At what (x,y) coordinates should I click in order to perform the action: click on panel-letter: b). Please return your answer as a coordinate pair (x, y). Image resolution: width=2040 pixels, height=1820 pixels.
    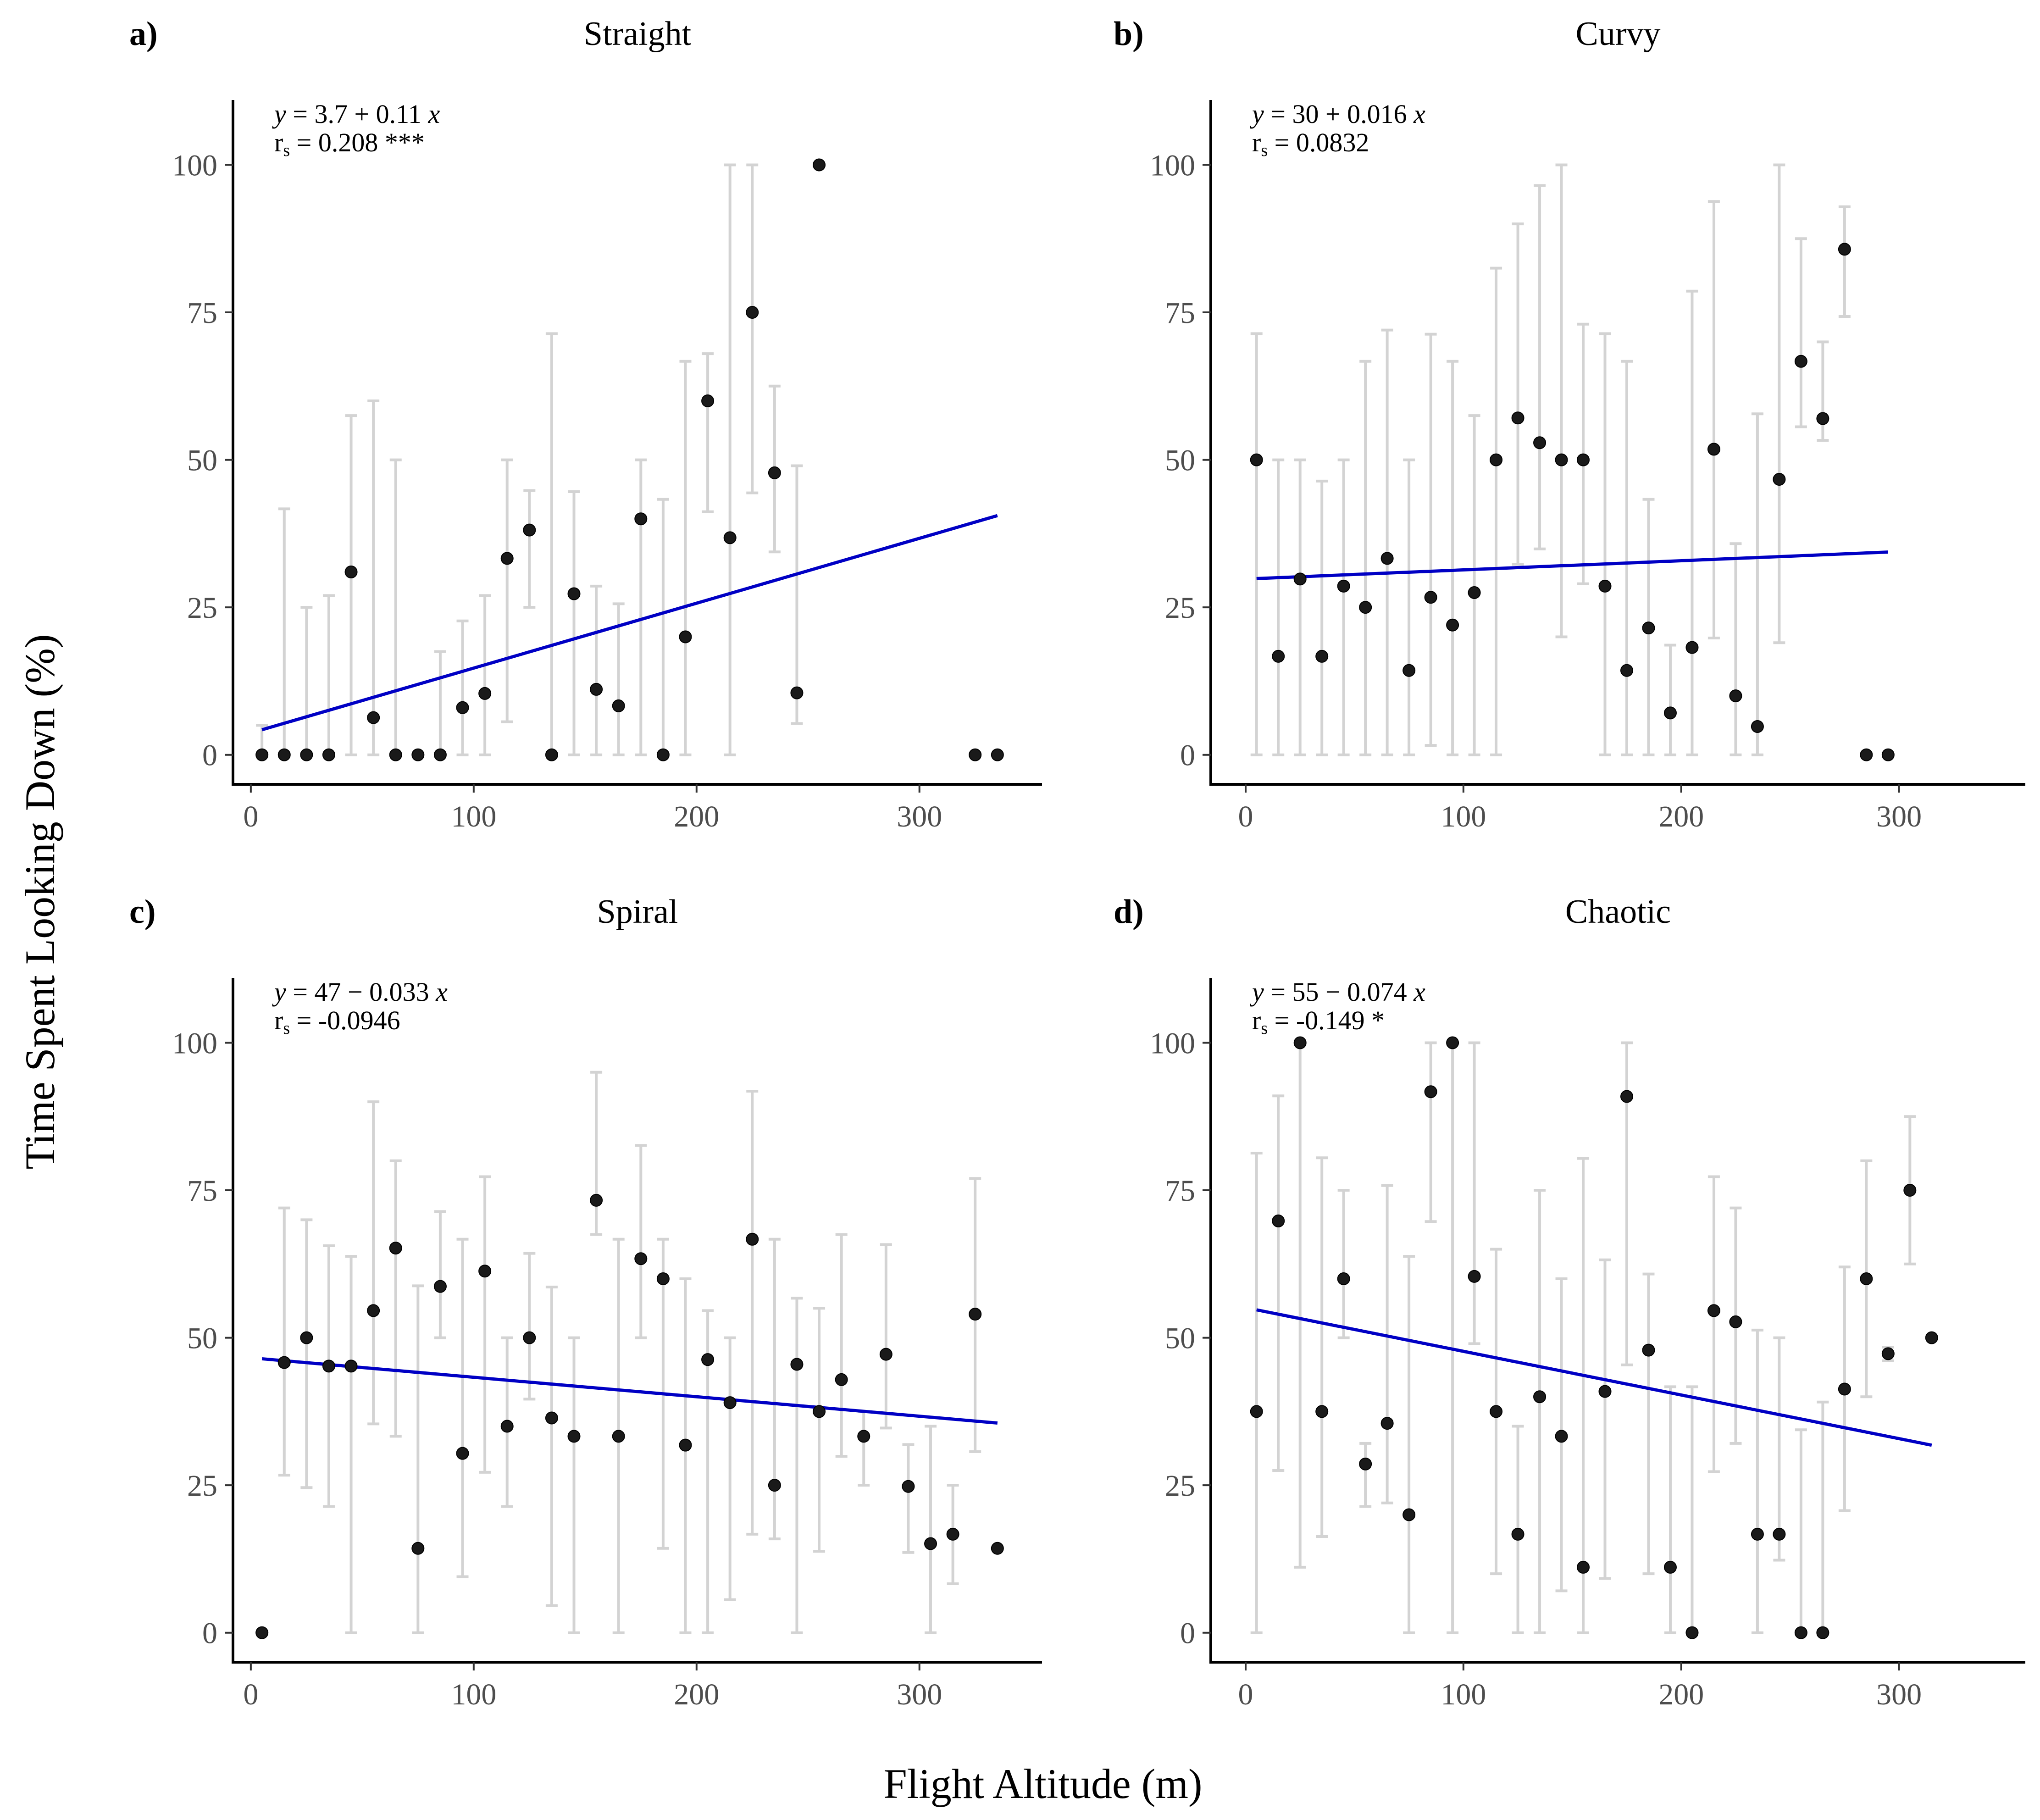
    Looking at the image, I should click on (1129, 34).